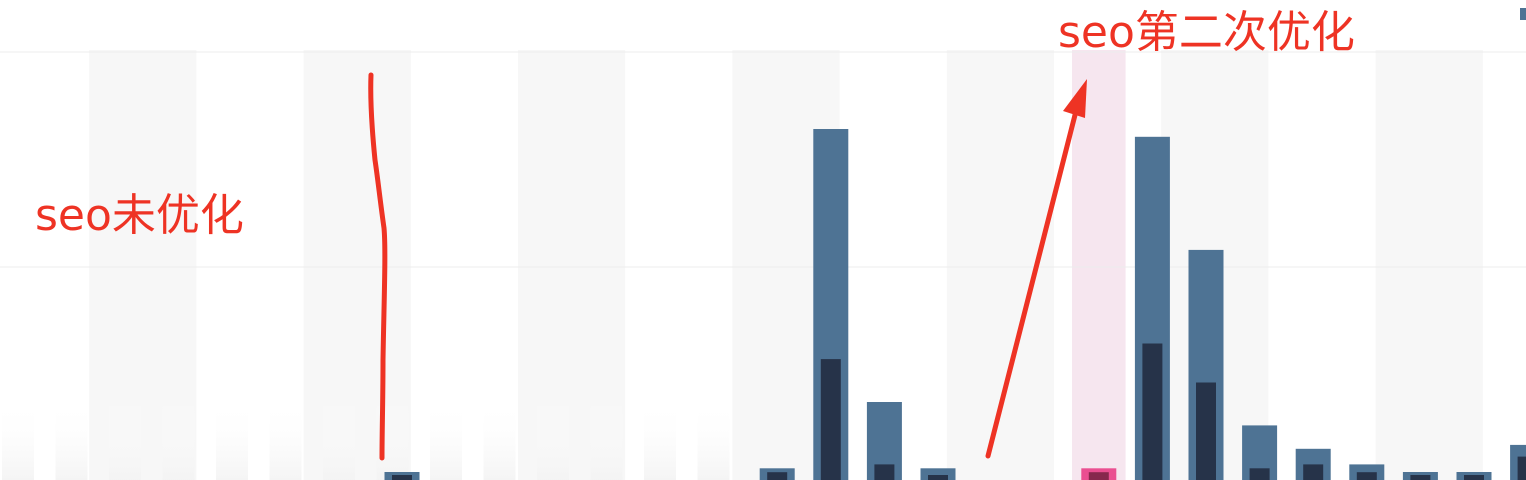 The width and height of the screenshot is (1526, 480). What do you see at coordinates (1523, 14) in the screenshot?
I see `corner-mark` at bounding box center [1523, 14].